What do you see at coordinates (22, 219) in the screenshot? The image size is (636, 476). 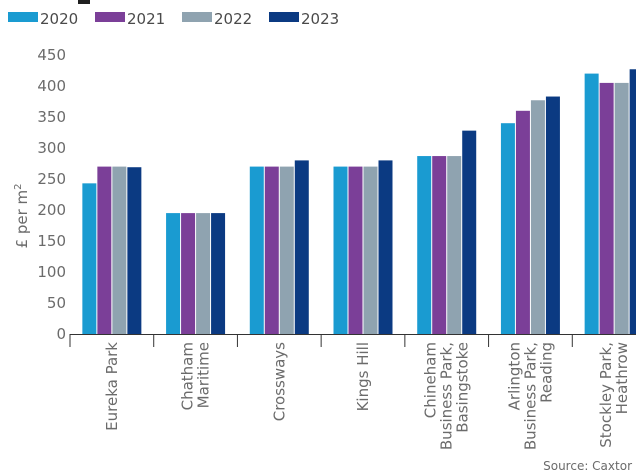 I see `y-axis-label-main: £ per m` at bounding box center [22, 219].